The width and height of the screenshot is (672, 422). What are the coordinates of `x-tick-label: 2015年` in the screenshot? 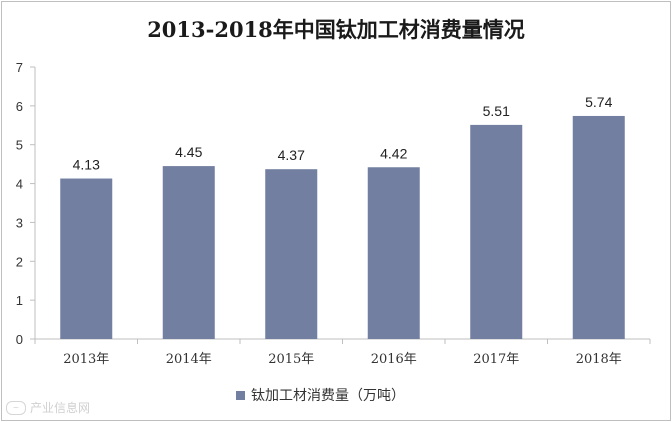 It's located at (291, 359).